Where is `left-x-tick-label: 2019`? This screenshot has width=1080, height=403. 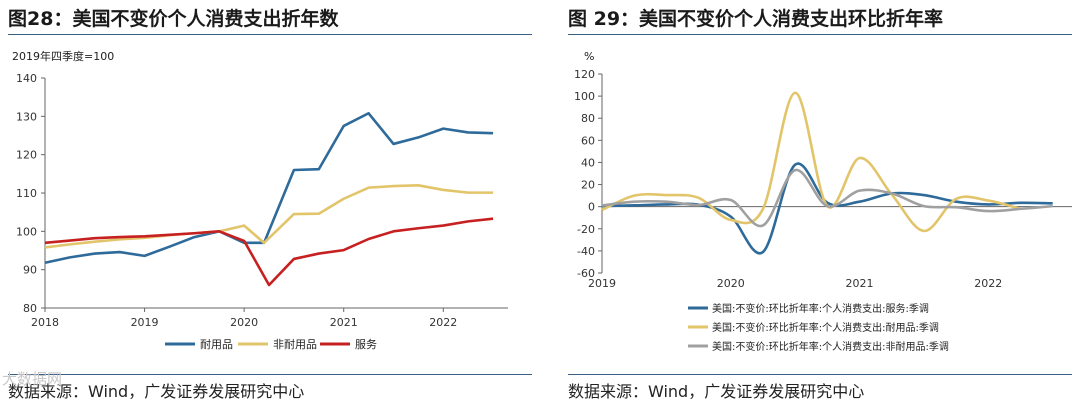 left-x-tick-label: 2019 is located at coordinates (145, 322).